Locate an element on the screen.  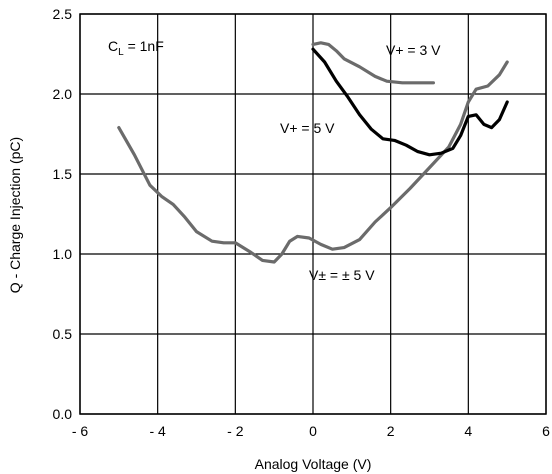
y-tick-label: 0.5 is located at coordinates (63, 334).